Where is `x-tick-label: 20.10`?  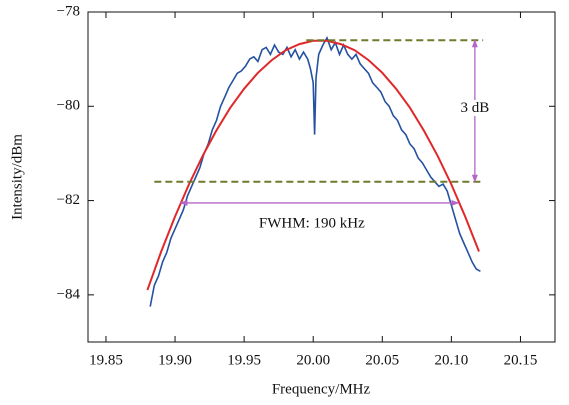
x-tick-label: 20.10 is located at coordinates (452, 360).